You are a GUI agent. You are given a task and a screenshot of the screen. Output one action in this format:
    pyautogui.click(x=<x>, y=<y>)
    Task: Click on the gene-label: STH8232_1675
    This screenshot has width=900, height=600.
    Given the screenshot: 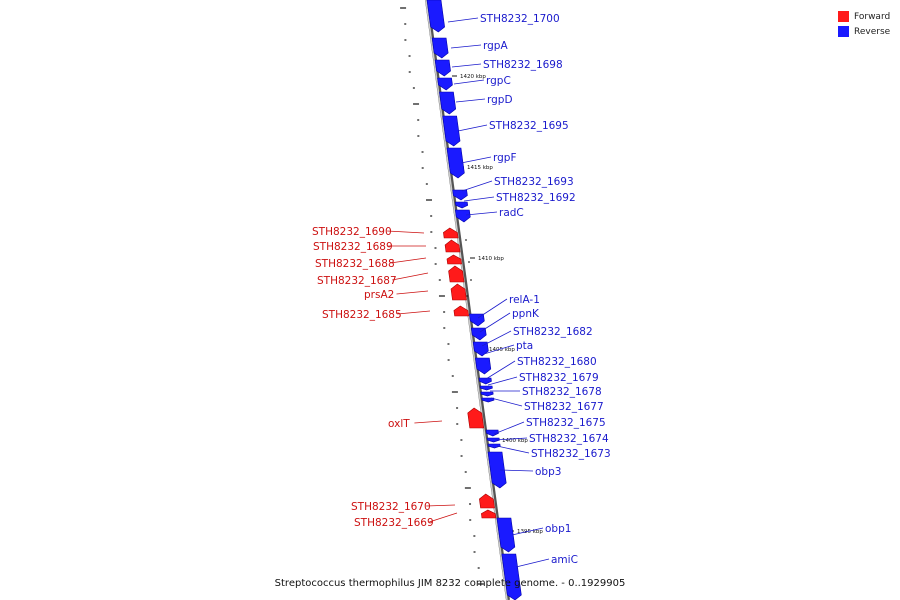 What is the action you would take?
    pyautogui.click(x=566, y=423)
    